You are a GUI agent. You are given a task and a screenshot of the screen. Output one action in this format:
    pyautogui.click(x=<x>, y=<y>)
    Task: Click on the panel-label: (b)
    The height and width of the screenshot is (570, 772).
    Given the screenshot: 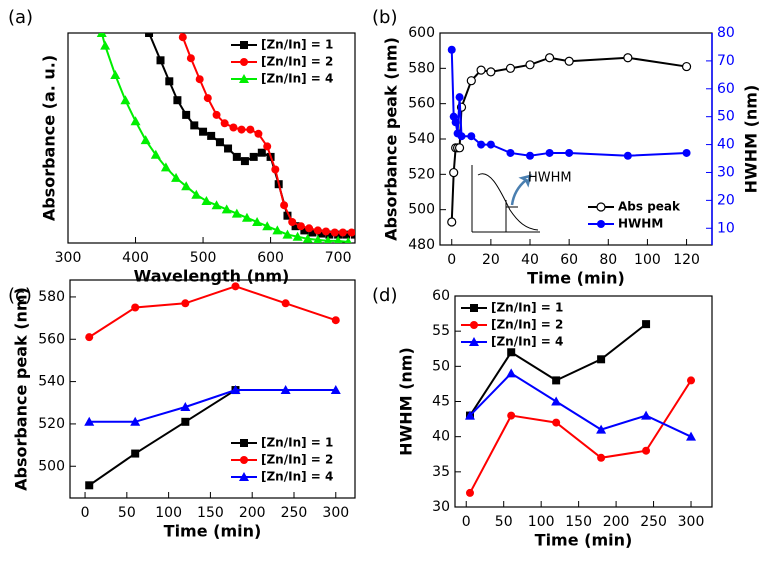 What is the action you would take?
    pyautogui.click(x=384, y=17)
    